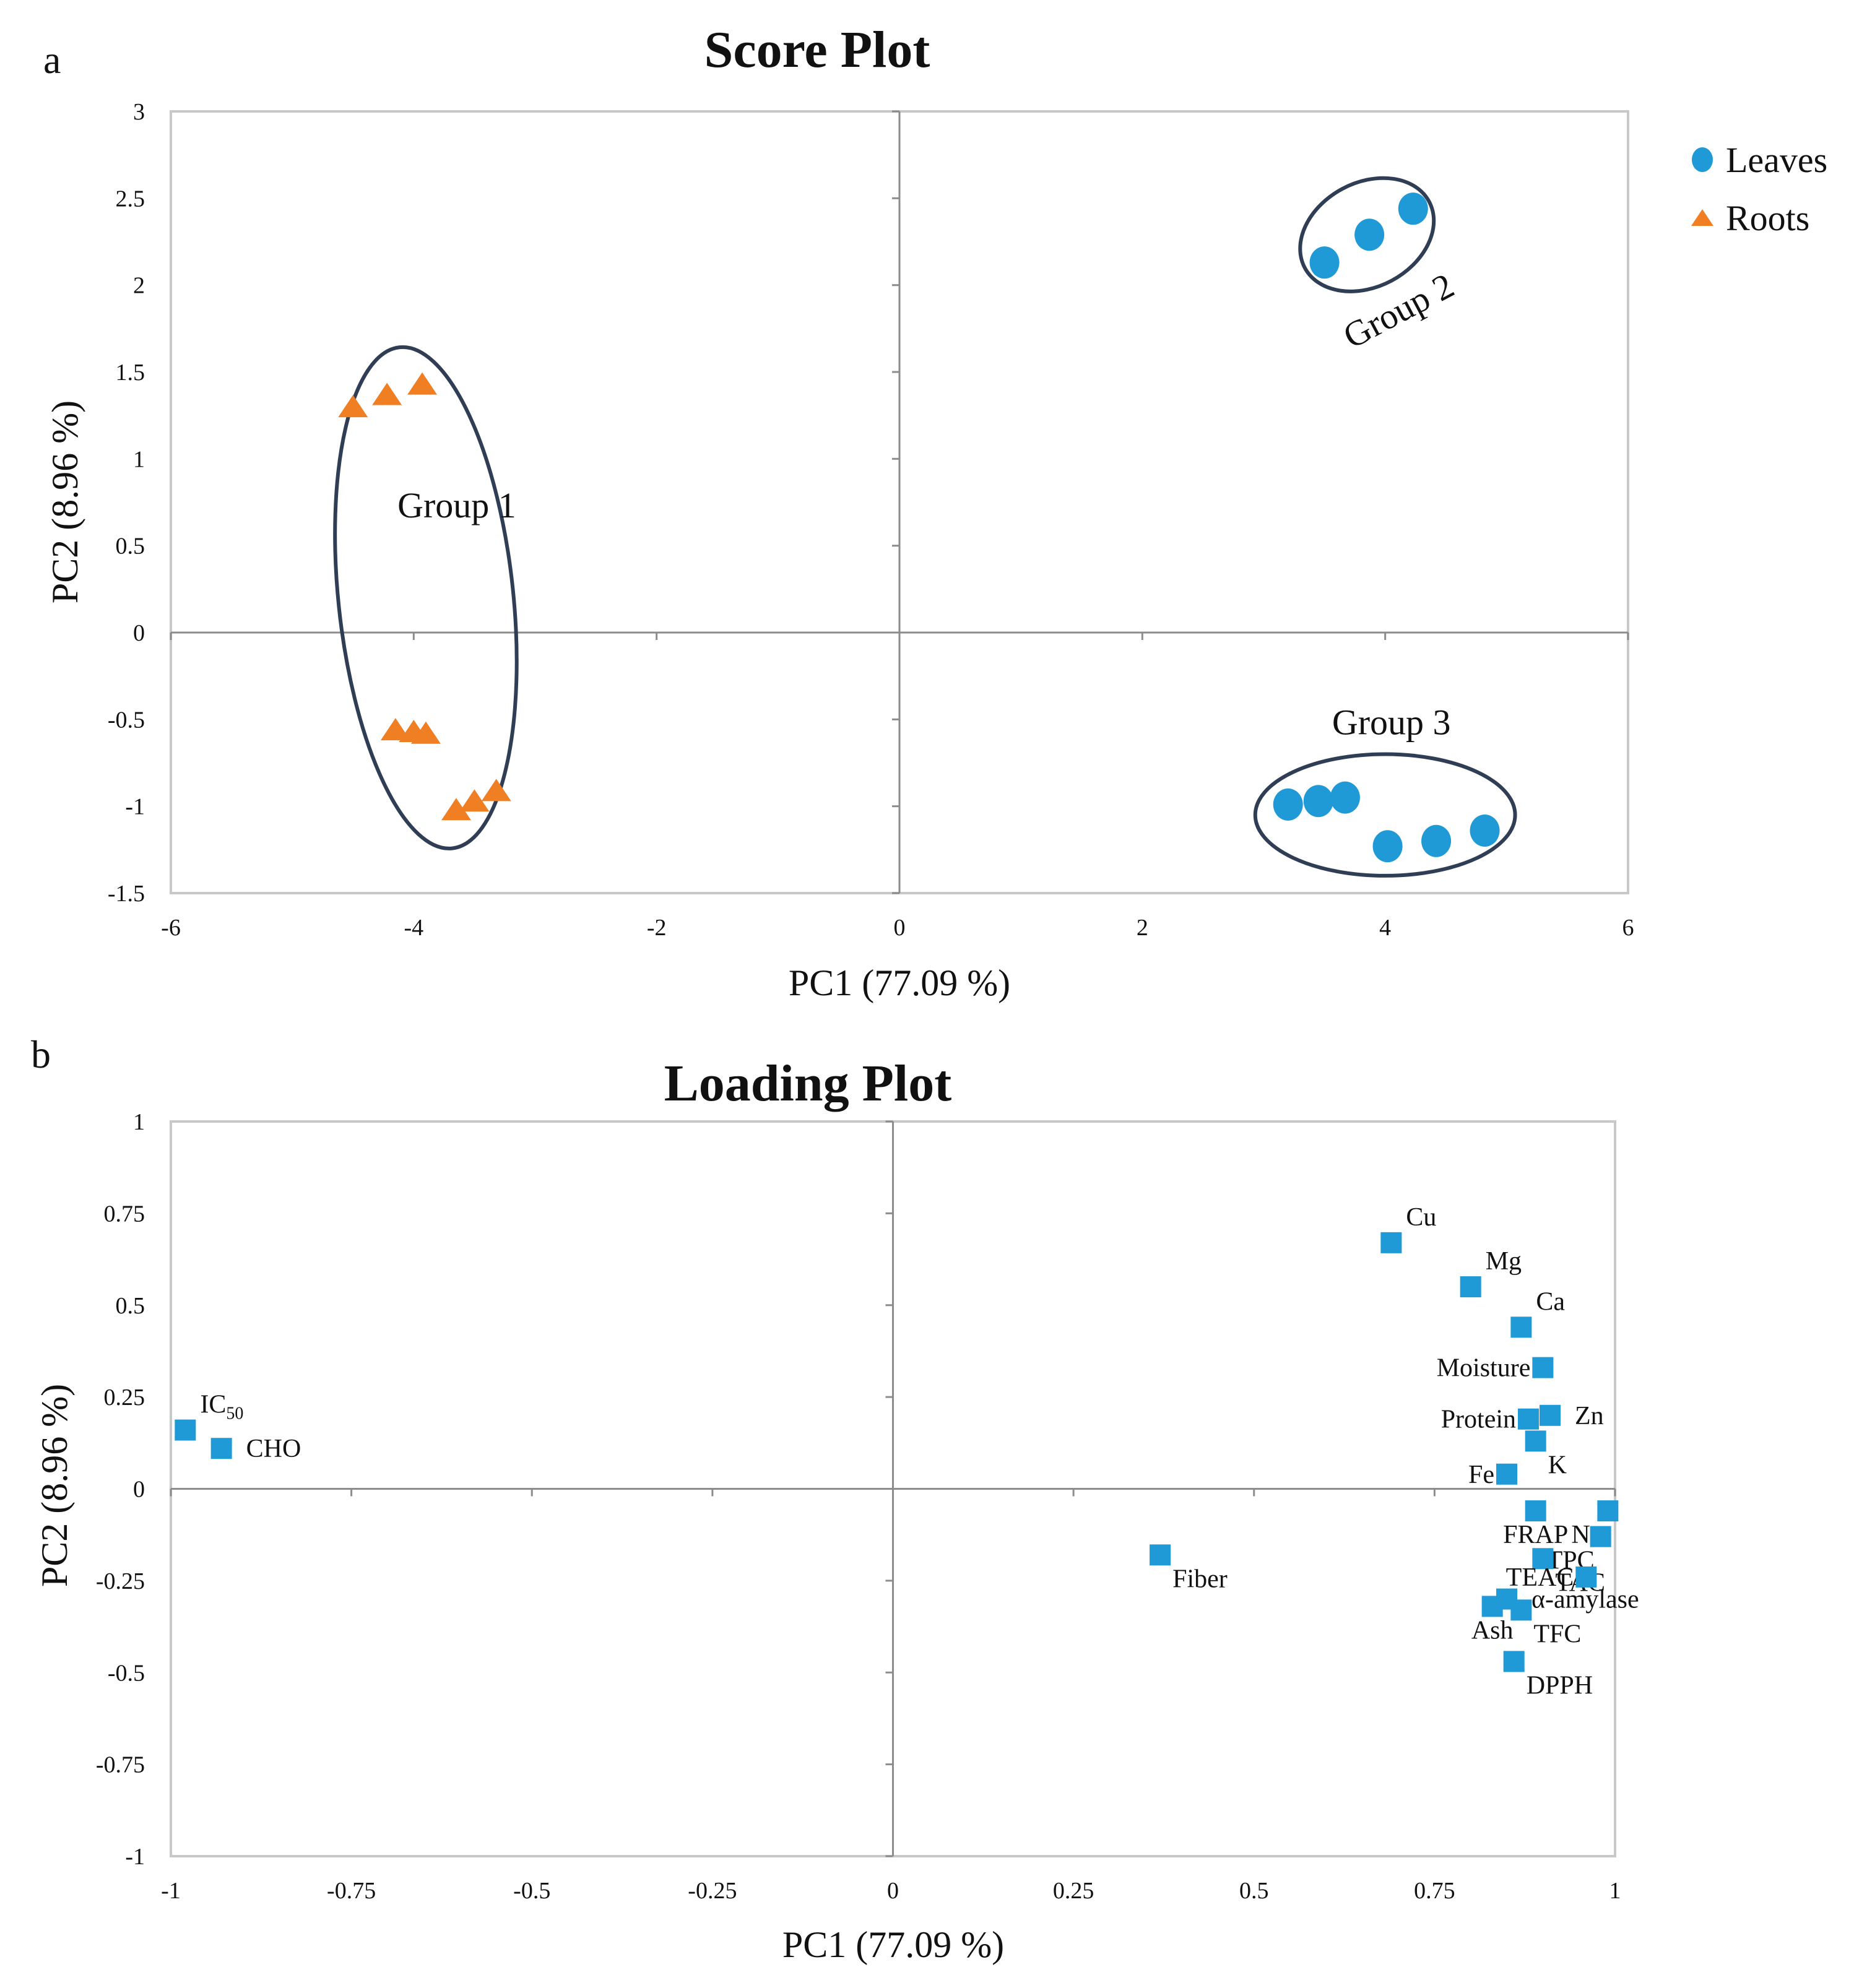  What do you see at coordinates (1504, 1261) in the screenshot?
I see `loading-label-mg: Mg` at bounding box center [1504, 1261].